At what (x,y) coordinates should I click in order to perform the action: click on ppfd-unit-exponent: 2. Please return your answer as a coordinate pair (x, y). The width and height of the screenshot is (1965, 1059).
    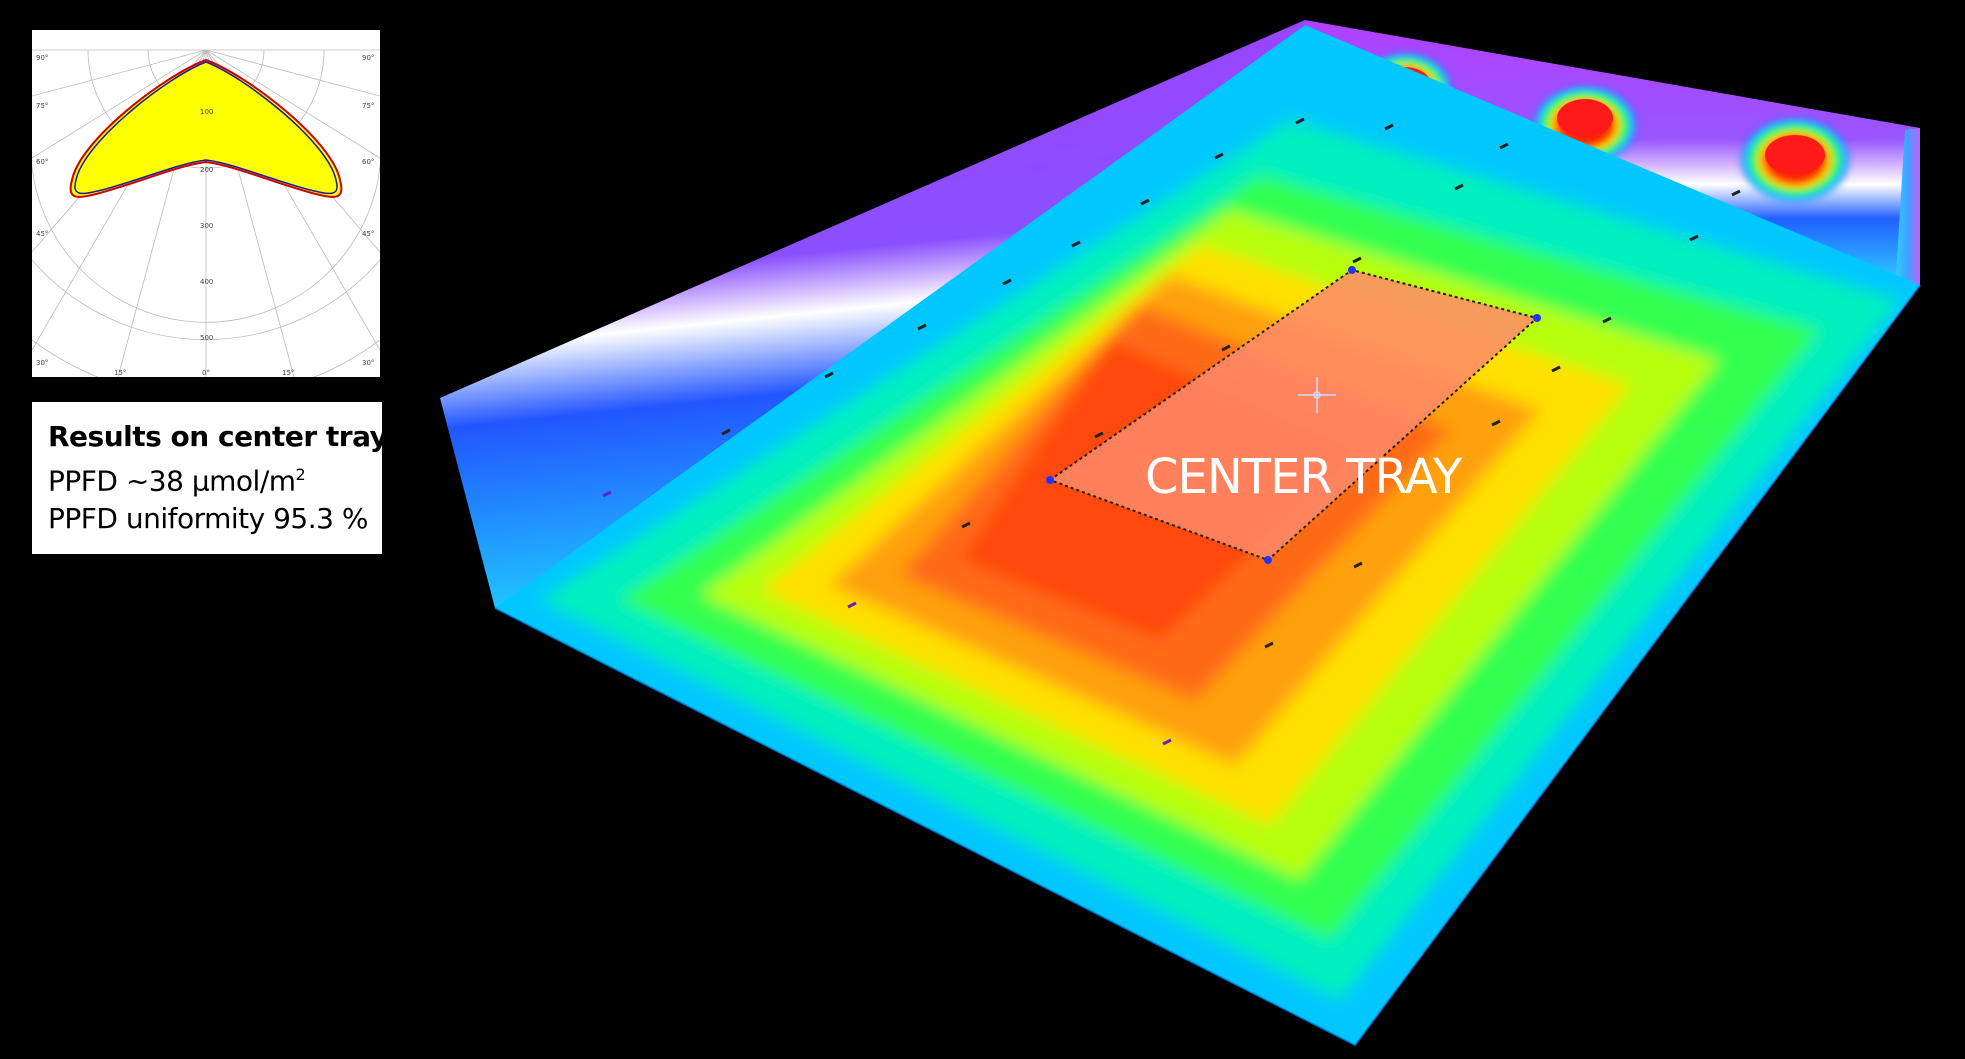
    Looking at the image, I should click on (300, 474).